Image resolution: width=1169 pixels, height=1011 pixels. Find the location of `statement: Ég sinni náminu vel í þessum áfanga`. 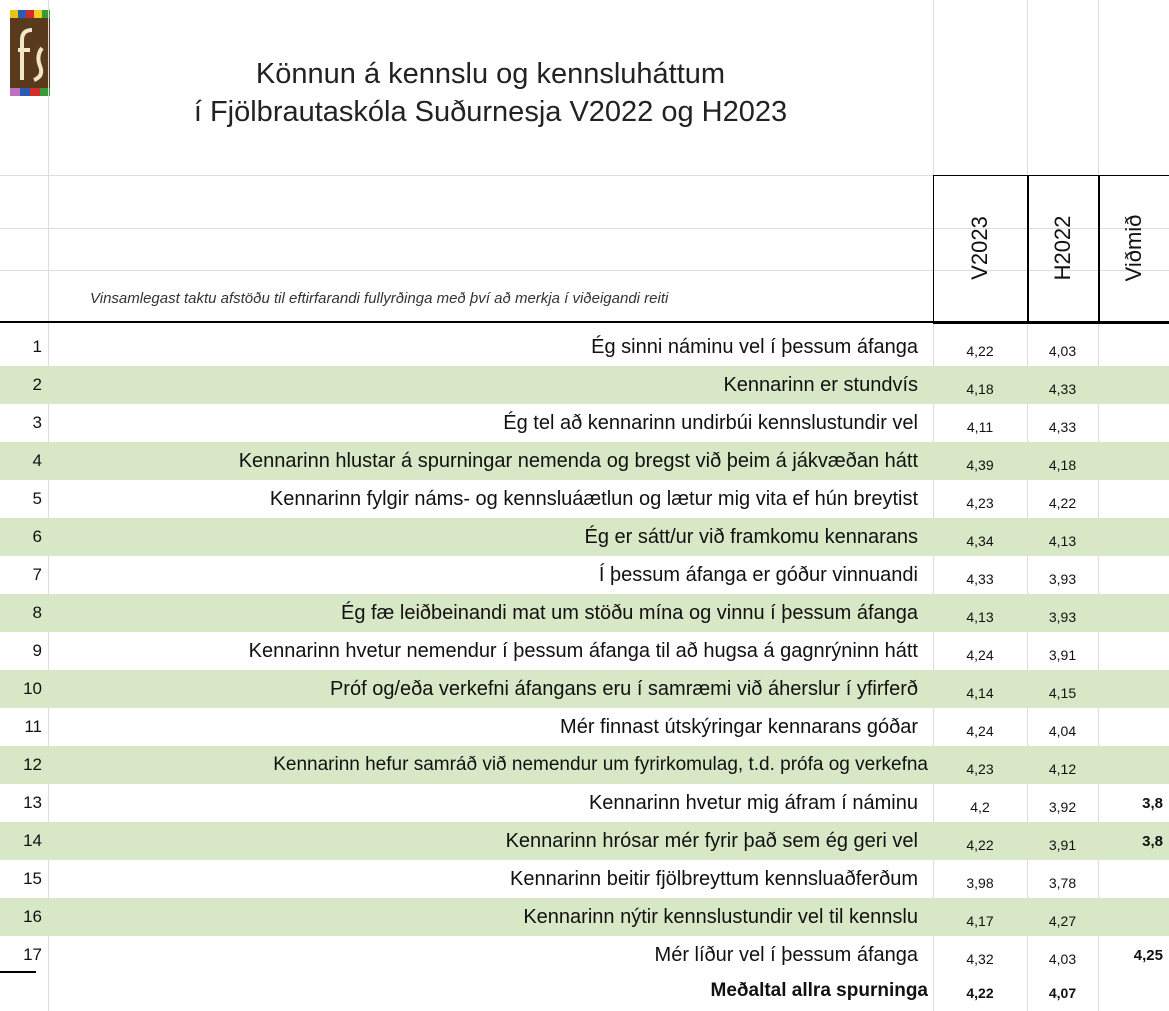

statement: Ég sinni náminu vel í þessum áfanga is located at coordinates (754, 346).